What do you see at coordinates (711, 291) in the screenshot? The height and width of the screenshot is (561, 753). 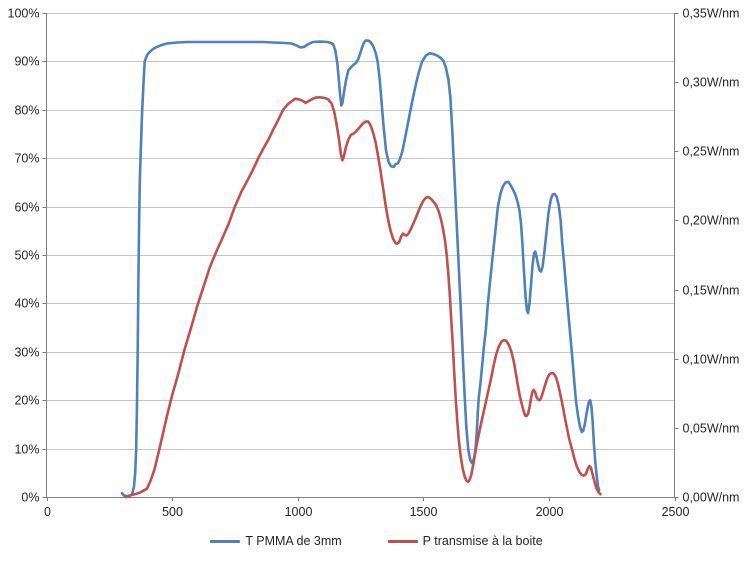 I see `y-axis-right-label: 0,15W/nm` at bounding box center [711, 291].